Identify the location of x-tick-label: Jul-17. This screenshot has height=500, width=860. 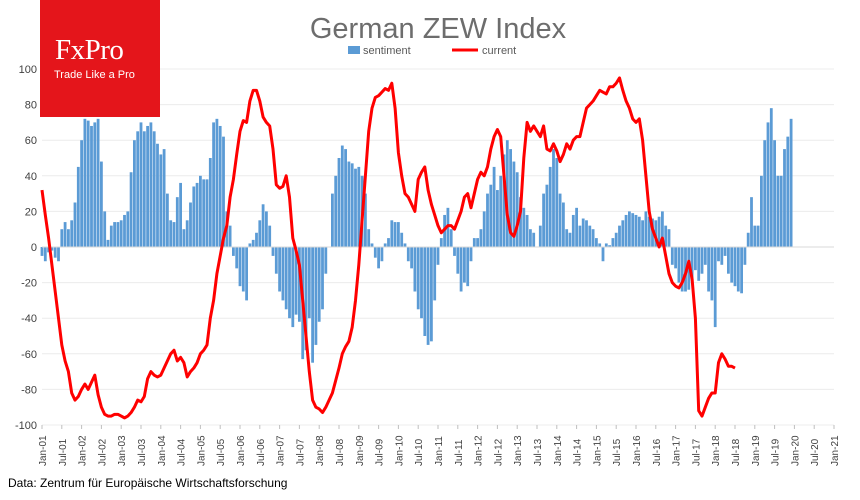
(696, 452).